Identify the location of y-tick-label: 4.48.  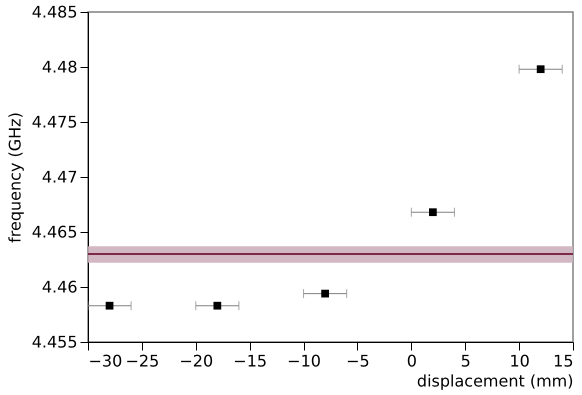
(60, 67).